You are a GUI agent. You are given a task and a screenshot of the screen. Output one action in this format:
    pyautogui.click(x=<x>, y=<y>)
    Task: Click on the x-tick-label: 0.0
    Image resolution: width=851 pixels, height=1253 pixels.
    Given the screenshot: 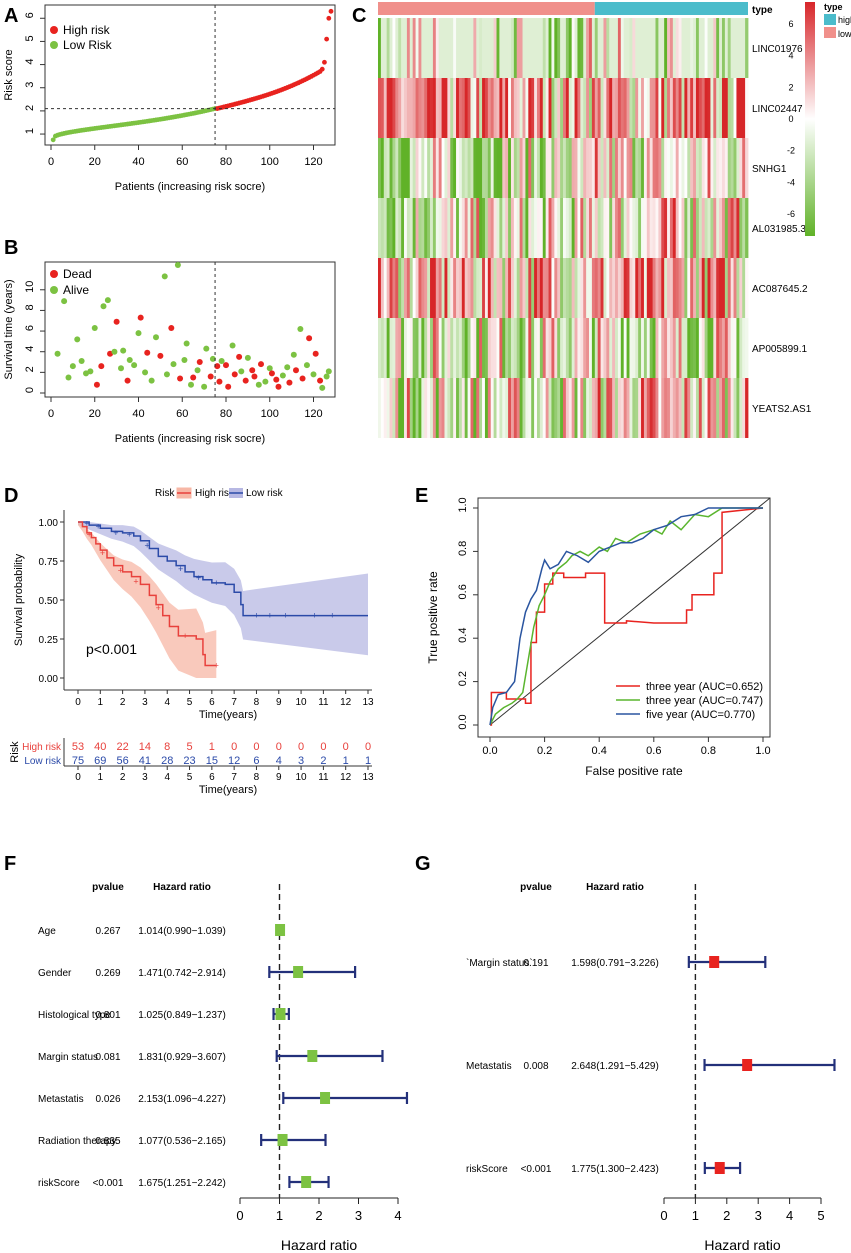 What is the action you would take?
    pyautogui.click(x=489, y=751)
    